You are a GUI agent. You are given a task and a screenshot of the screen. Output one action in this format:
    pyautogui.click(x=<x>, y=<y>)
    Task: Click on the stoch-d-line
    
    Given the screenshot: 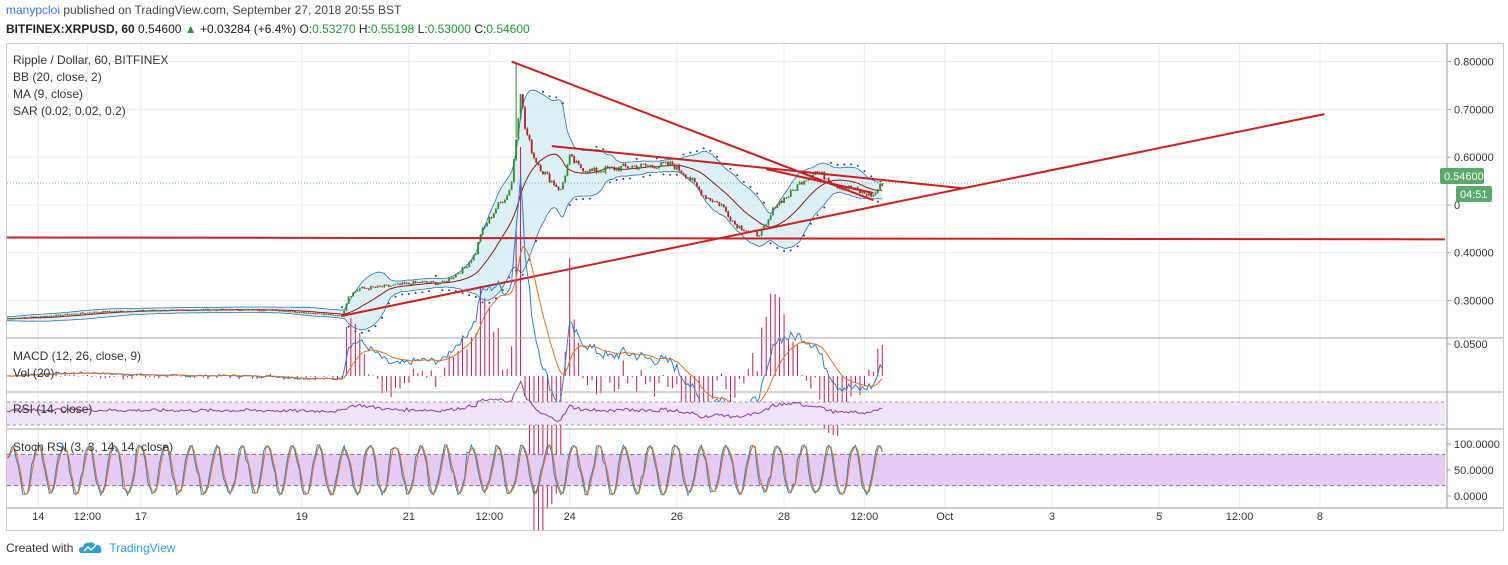 What is the action you would take?
    pyautogui.click(x=445, y=470)
    